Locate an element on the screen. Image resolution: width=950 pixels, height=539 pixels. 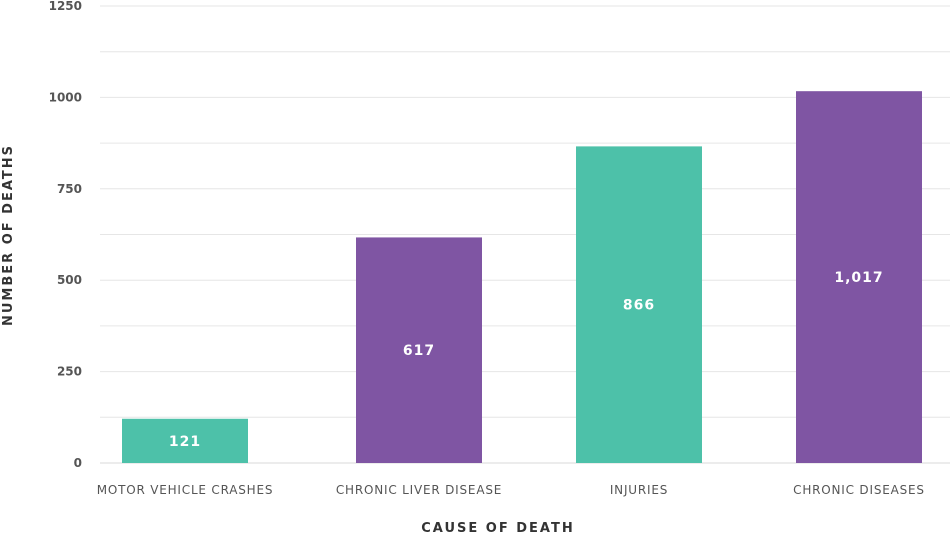
y-tick-label: 1000 is located at coordinates (65, 97).